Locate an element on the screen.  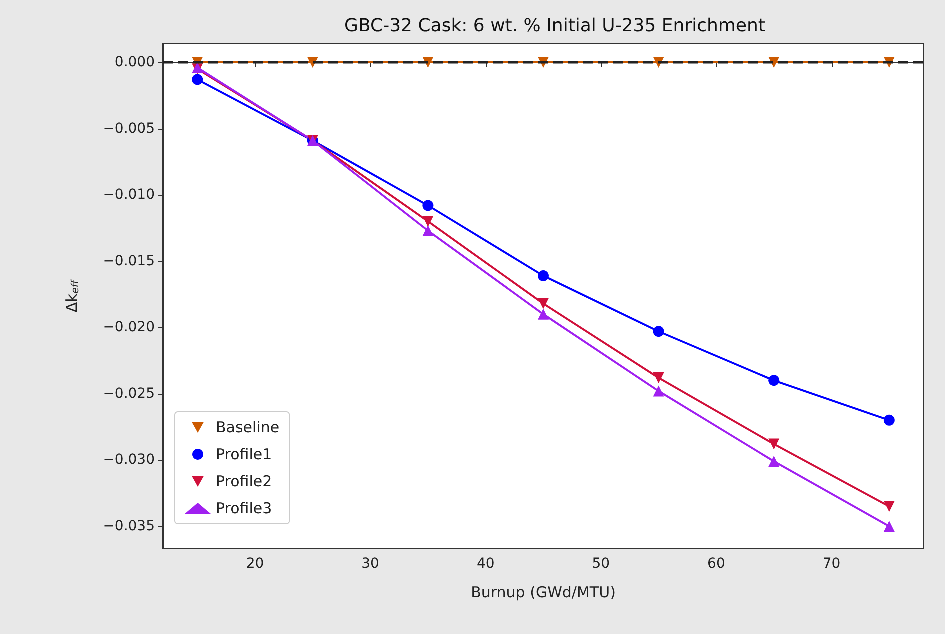
y-tick-label: −0.030 is located at coordinates (129, 460).